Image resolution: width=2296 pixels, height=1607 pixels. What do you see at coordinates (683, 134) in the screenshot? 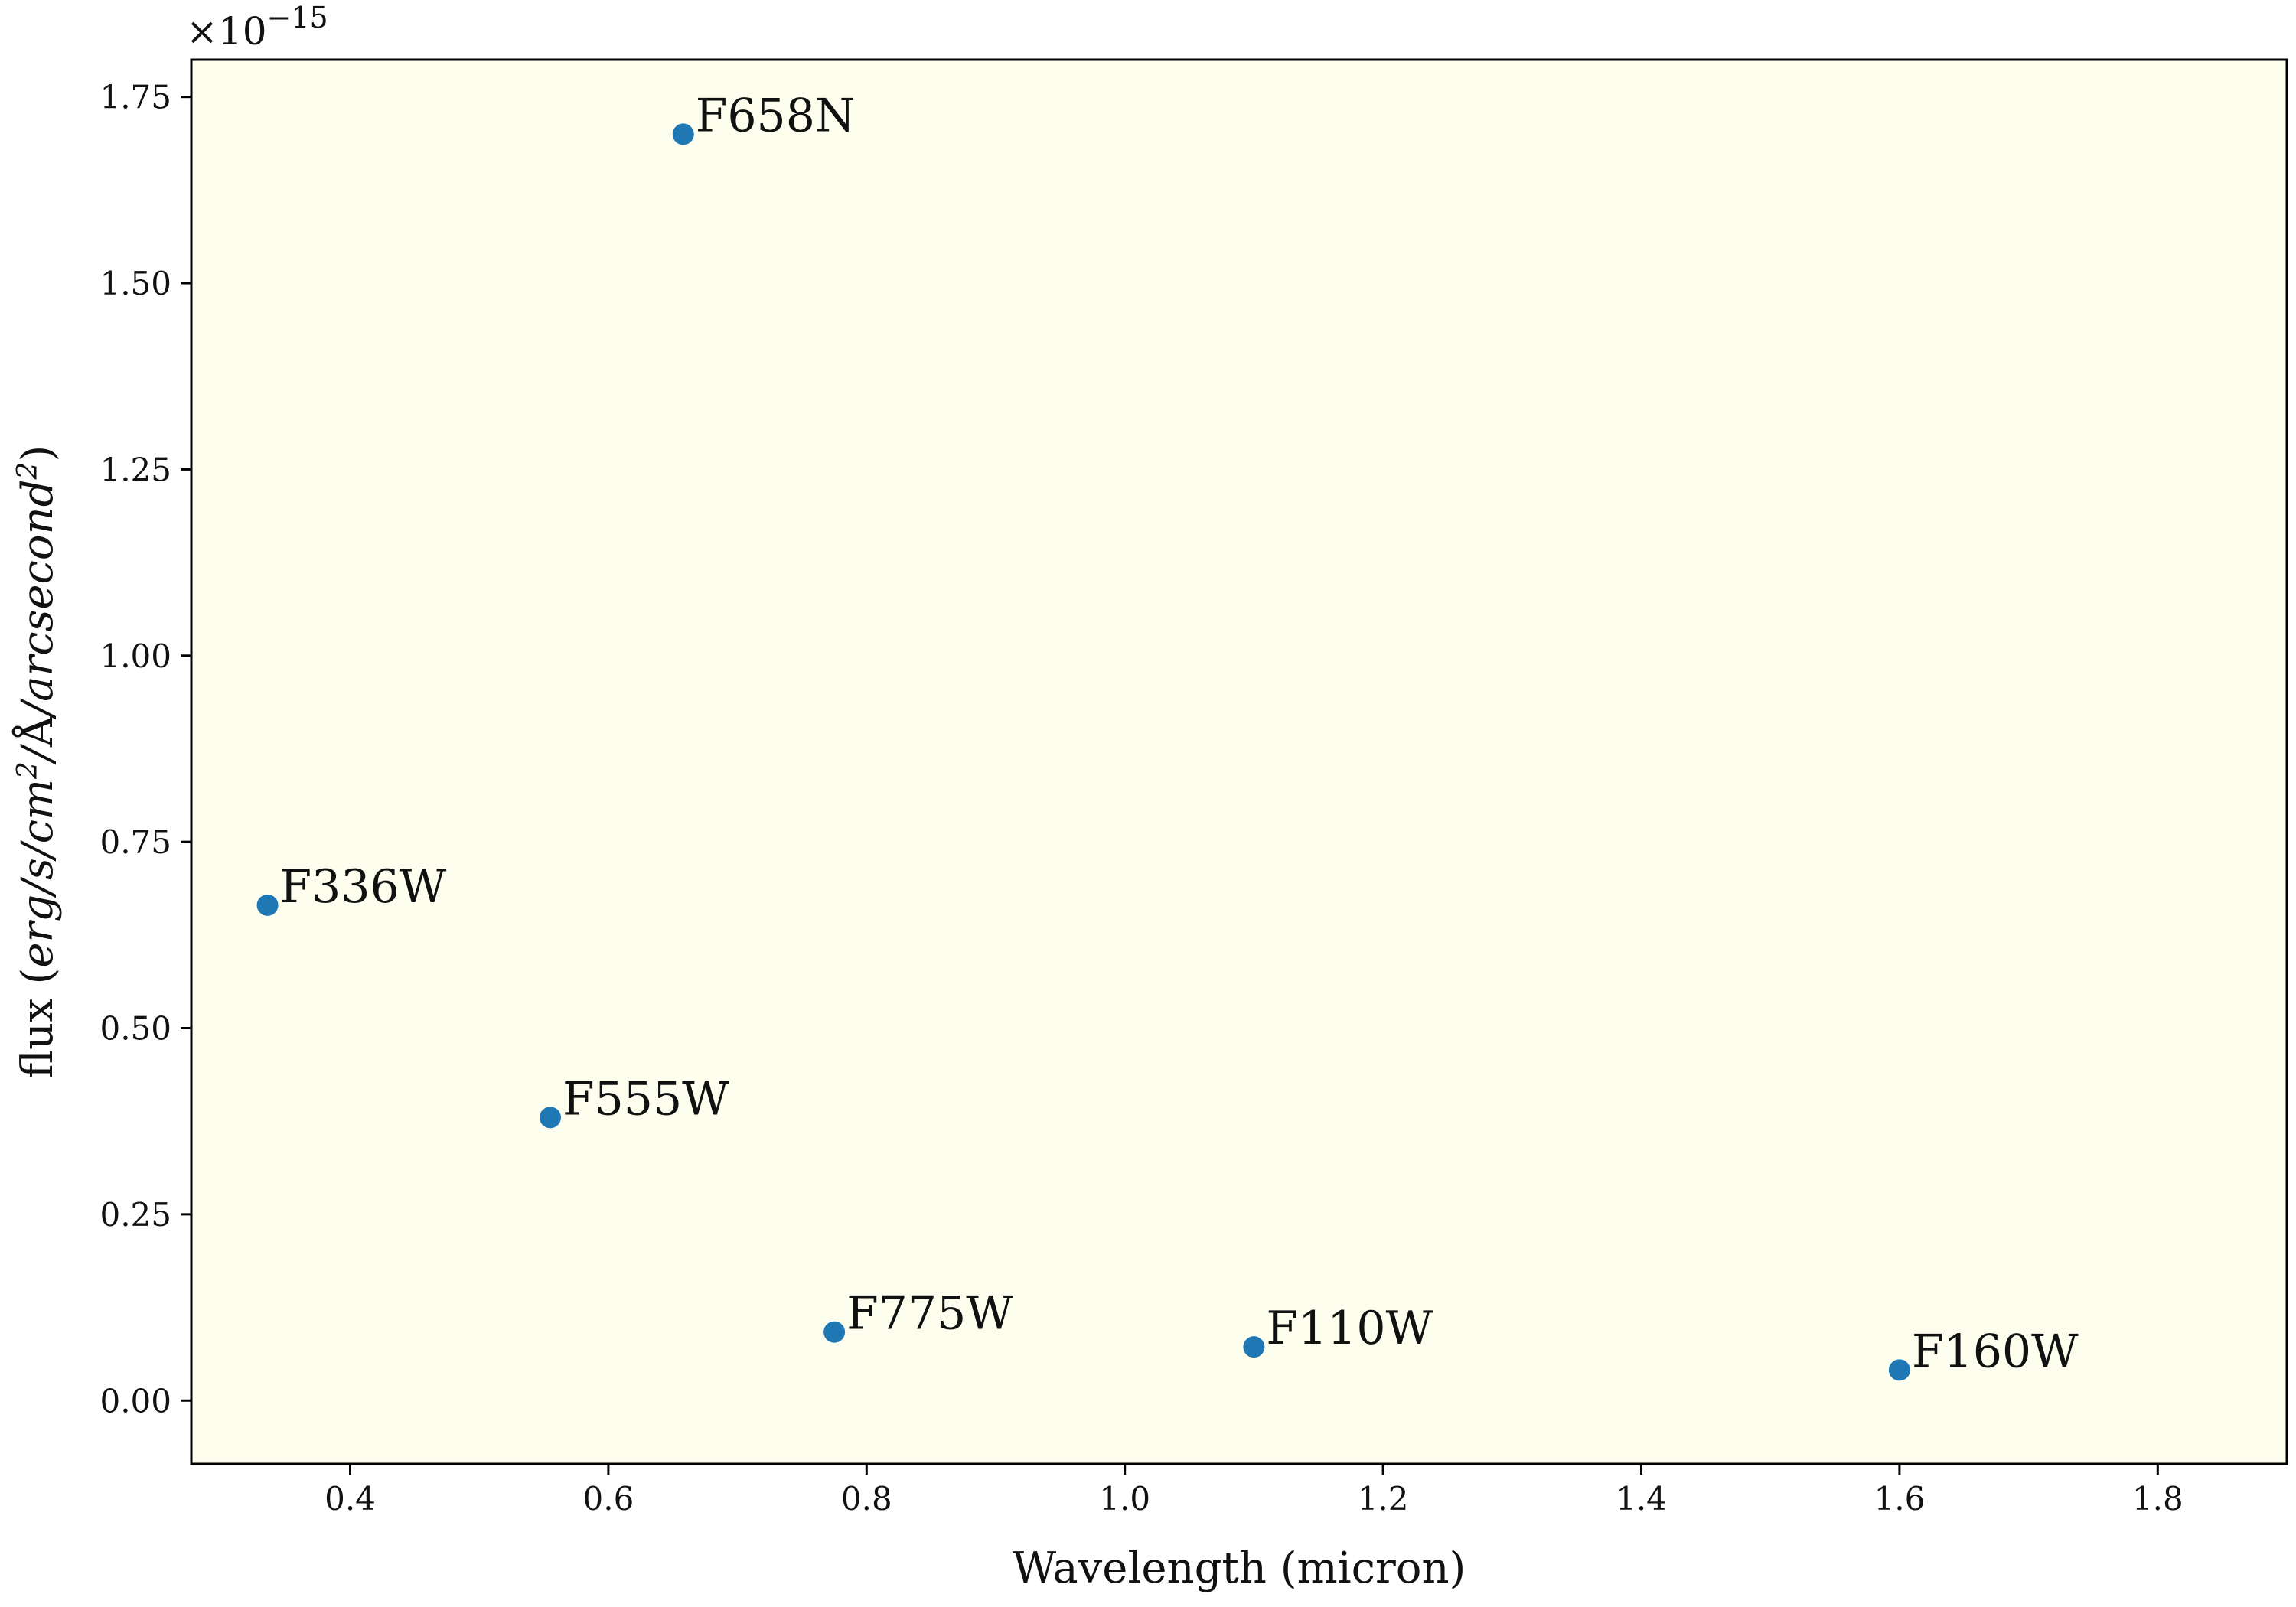
I see `data-point-f658n` at bounding box center [683, 134].